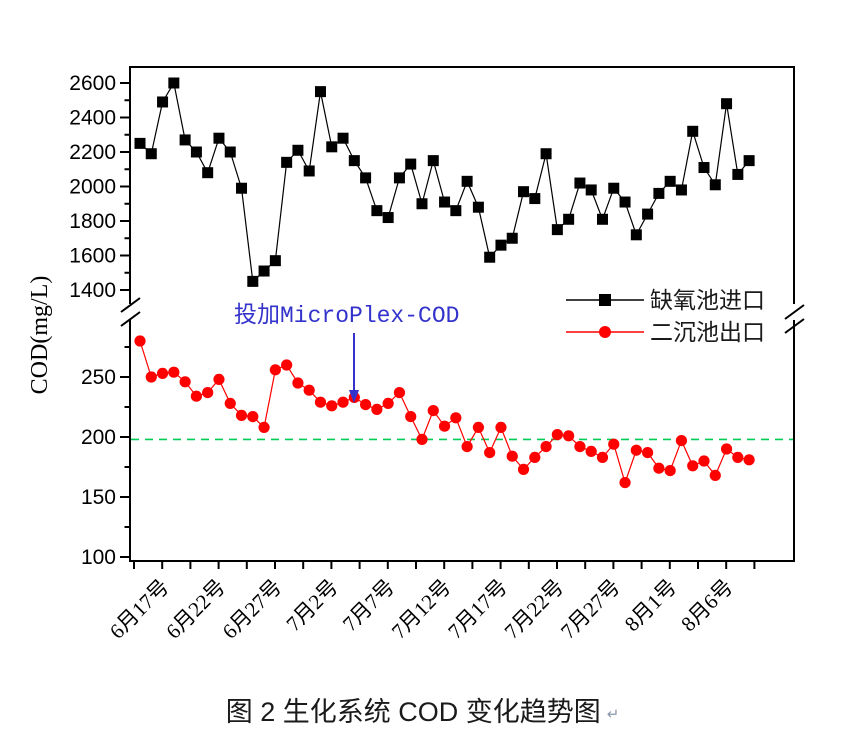 Image resolution: width=845 pixels, height=744 pixels. I want to click on axis-break-marks, so click(462, 315).